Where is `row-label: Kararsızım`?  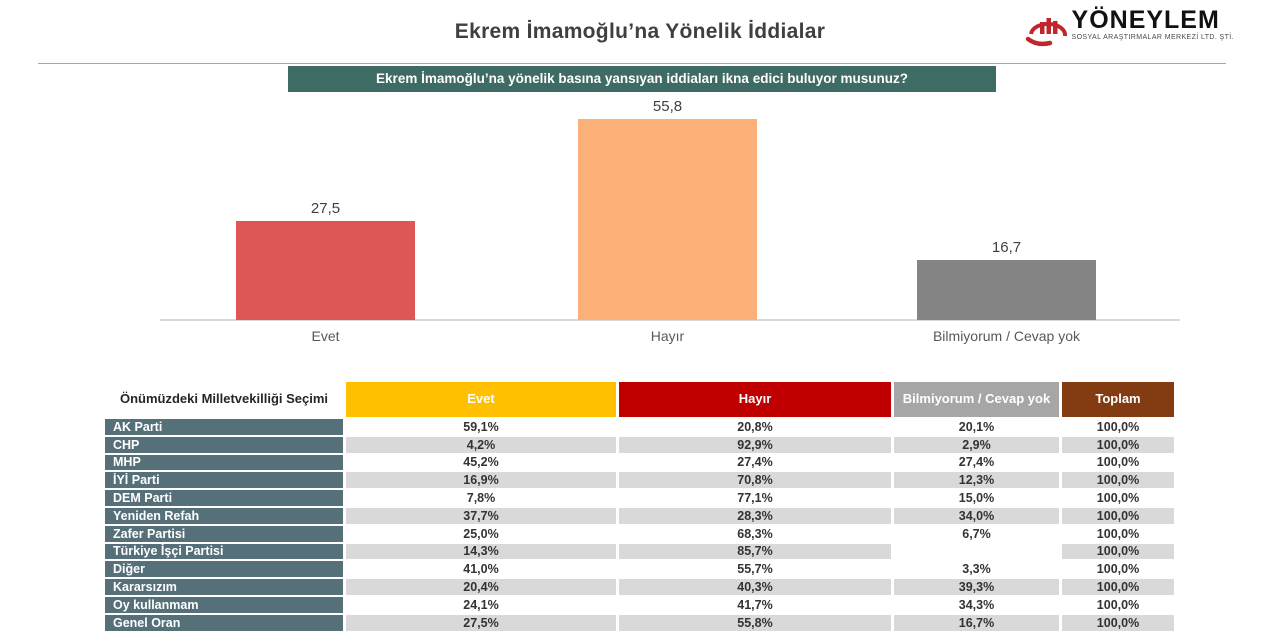 row-label: Kararsızım is located at coordinates (224, 587).